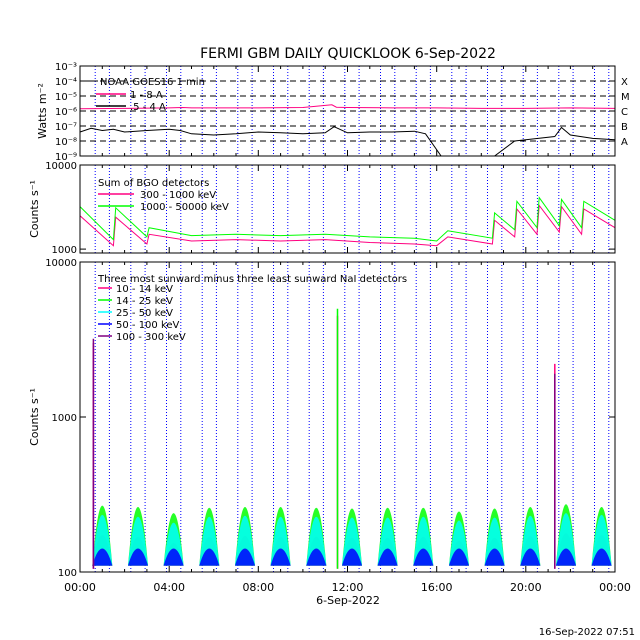  I want to click on nai-ylabel: Counts s⁻¹, so click(34, 417).